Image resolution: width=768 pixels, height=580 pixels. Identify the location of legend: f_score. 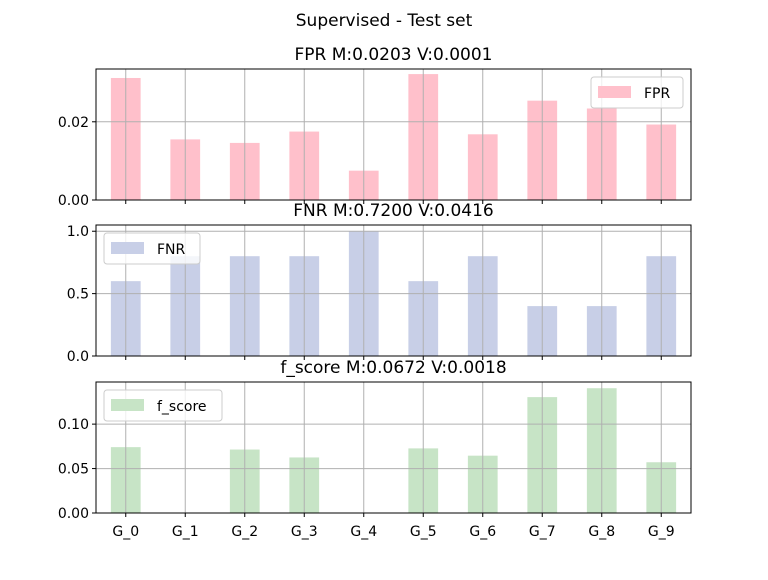
(163, 405).